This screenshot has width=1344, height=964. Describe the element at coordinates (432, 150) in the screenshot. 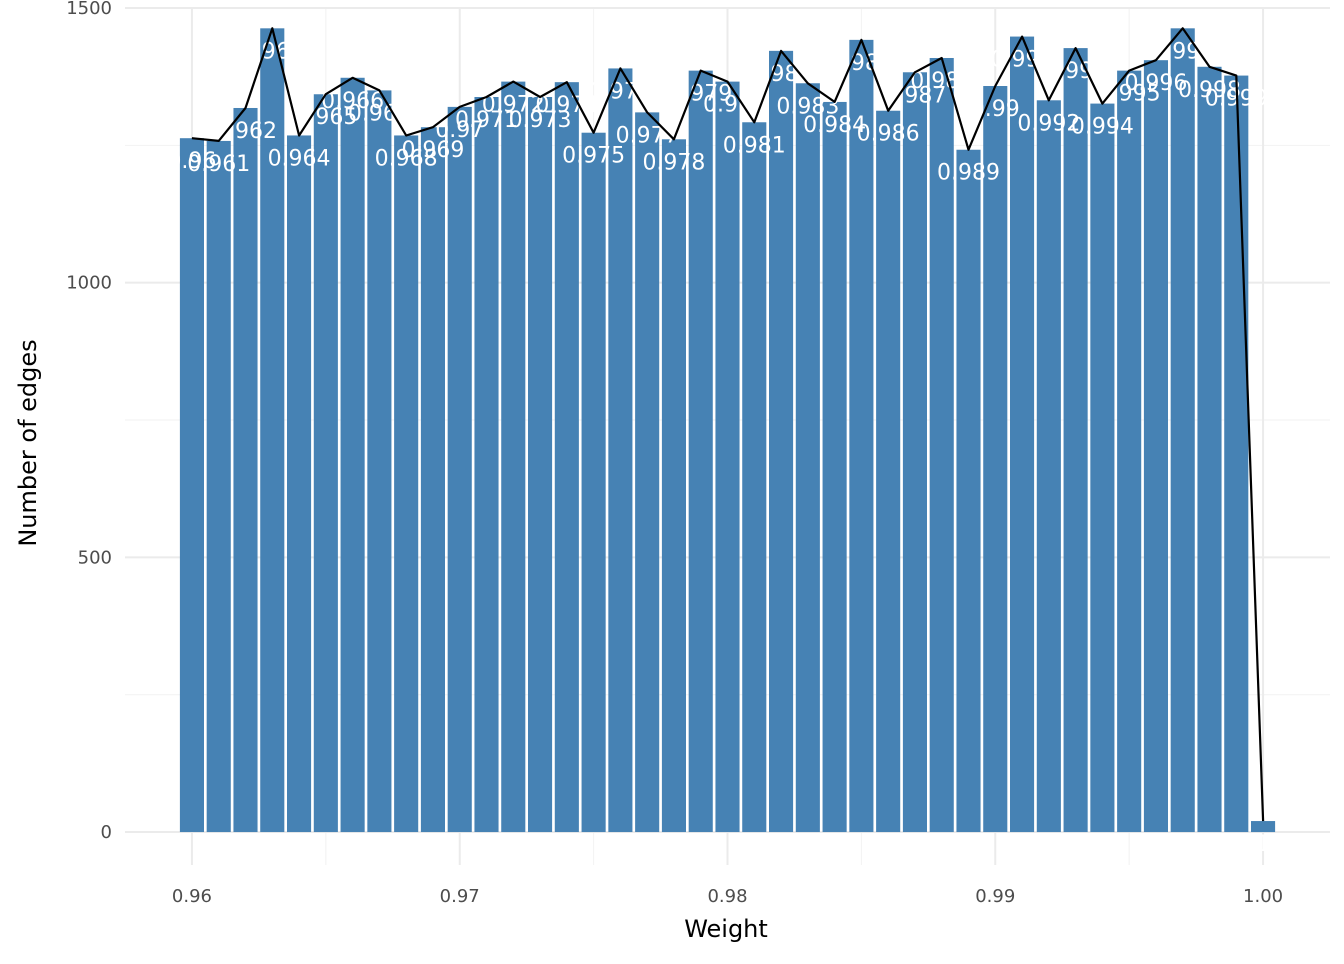

I see `bar-value-label: 0.969` at that location.